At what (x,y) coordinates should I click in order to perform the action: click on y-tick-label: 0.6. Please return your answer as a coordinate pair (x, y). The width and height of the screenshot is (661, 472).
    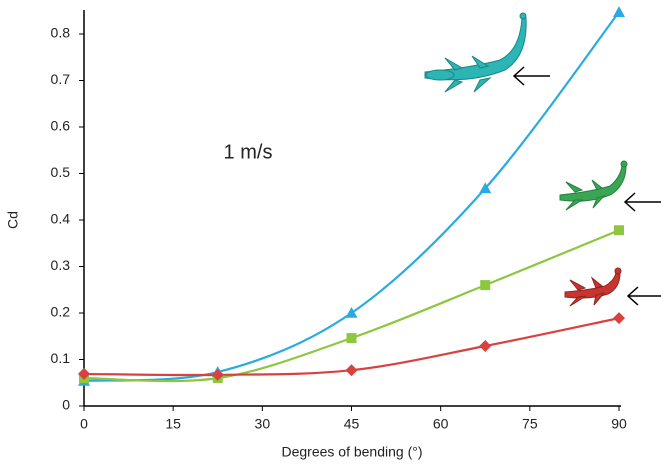
    Looking at the image, I should click on (61, 126).